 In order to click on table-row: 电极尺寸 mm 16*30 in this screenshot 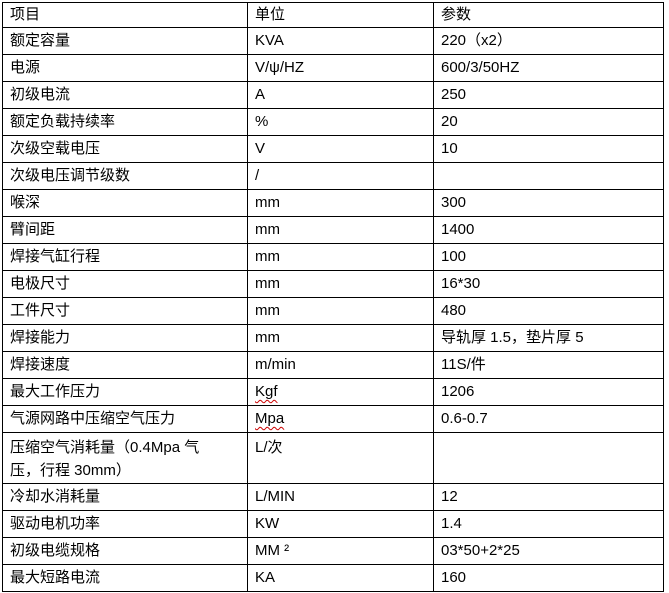, I will do `click(333, 284)`.